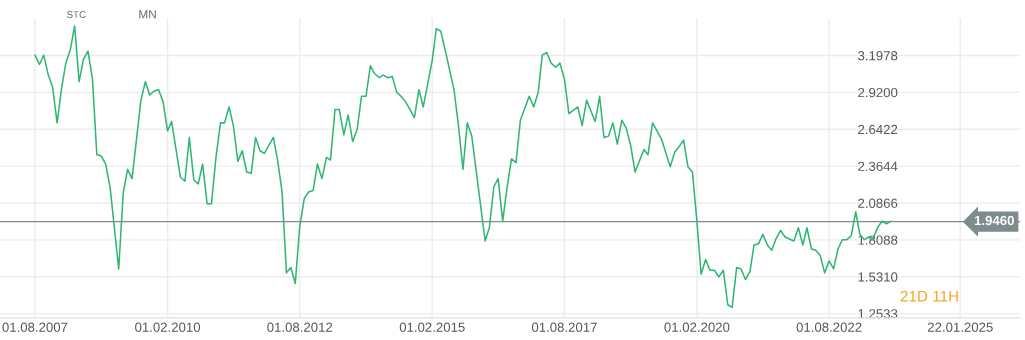 The image size is (1025, 340). What do you see at coordinates (878, 56) in the screenshot?
I see `y-tick-label: 3.1978` at bounding box center [878, 56].